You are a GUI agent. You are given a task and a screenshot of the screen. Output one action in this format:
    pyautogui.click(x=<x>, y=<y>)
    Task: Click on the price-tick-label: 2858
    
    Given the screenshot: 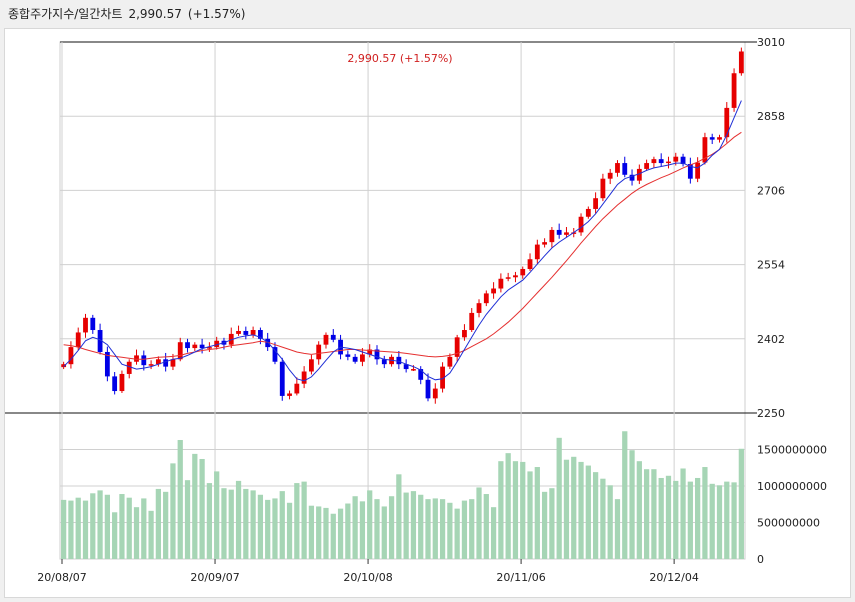 What is the action you would take?
    pyautogui.click(x=771, y=116)
    